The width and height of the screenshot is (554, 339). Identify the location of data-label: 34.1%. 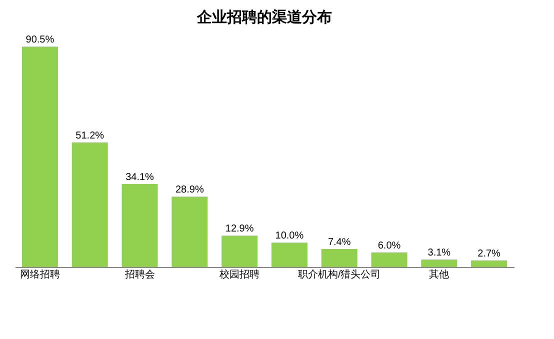
(140, 177).